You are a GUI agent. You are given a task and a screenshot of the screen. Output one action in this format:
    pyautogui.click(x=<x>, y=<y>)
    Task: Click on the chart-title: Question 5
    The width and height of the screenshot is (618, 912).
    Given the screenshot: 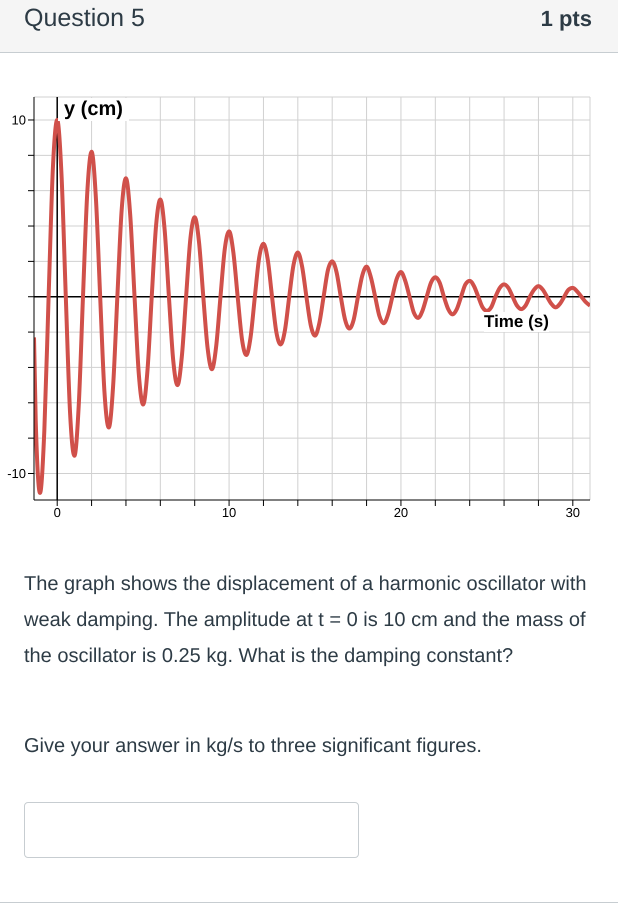 What is the action you would take?
    pyautogui.click(x=84, y=18)
    